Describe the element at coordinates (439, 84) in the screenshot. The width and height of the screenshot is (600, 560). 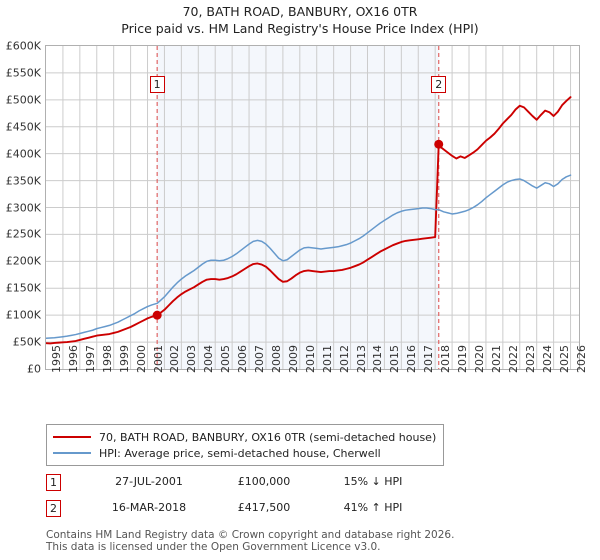
I see `chart-marker-2: 2` at that location.